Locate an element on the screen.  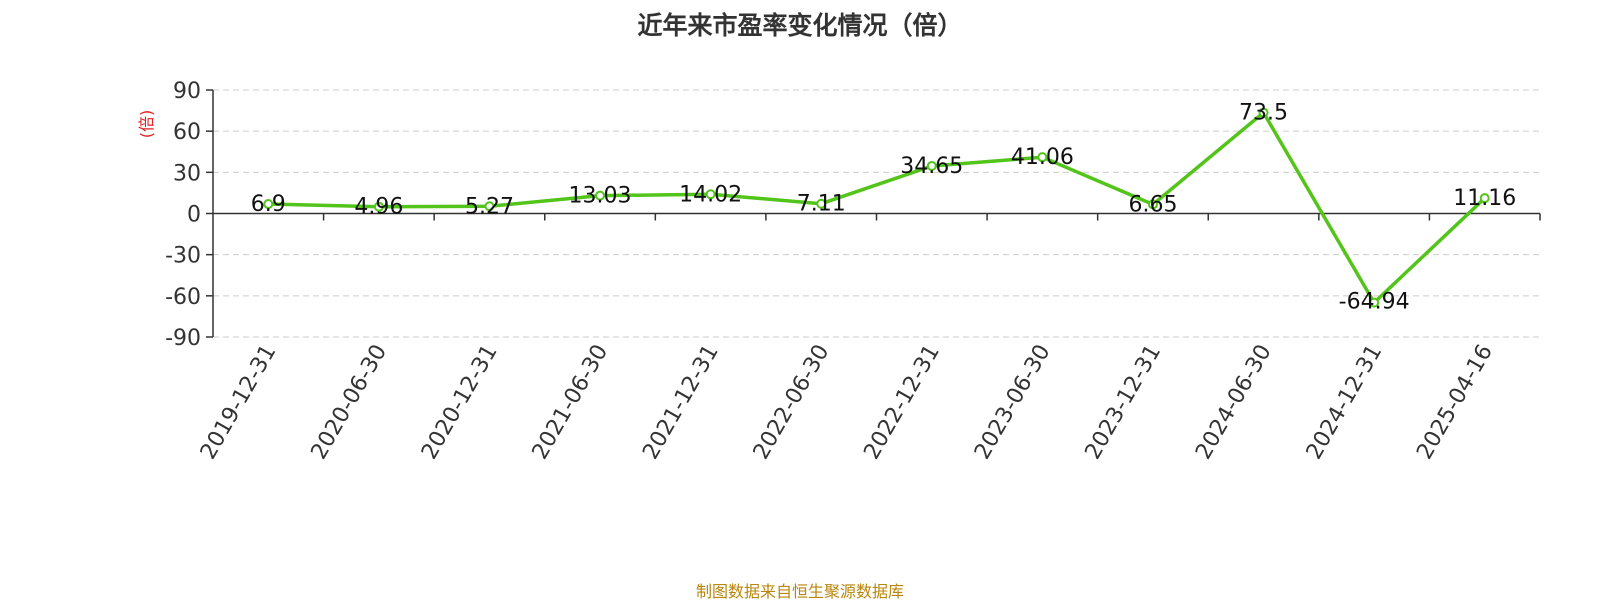
x-tick-label: 2023-12-31 is located at coordinates (1124, 402).